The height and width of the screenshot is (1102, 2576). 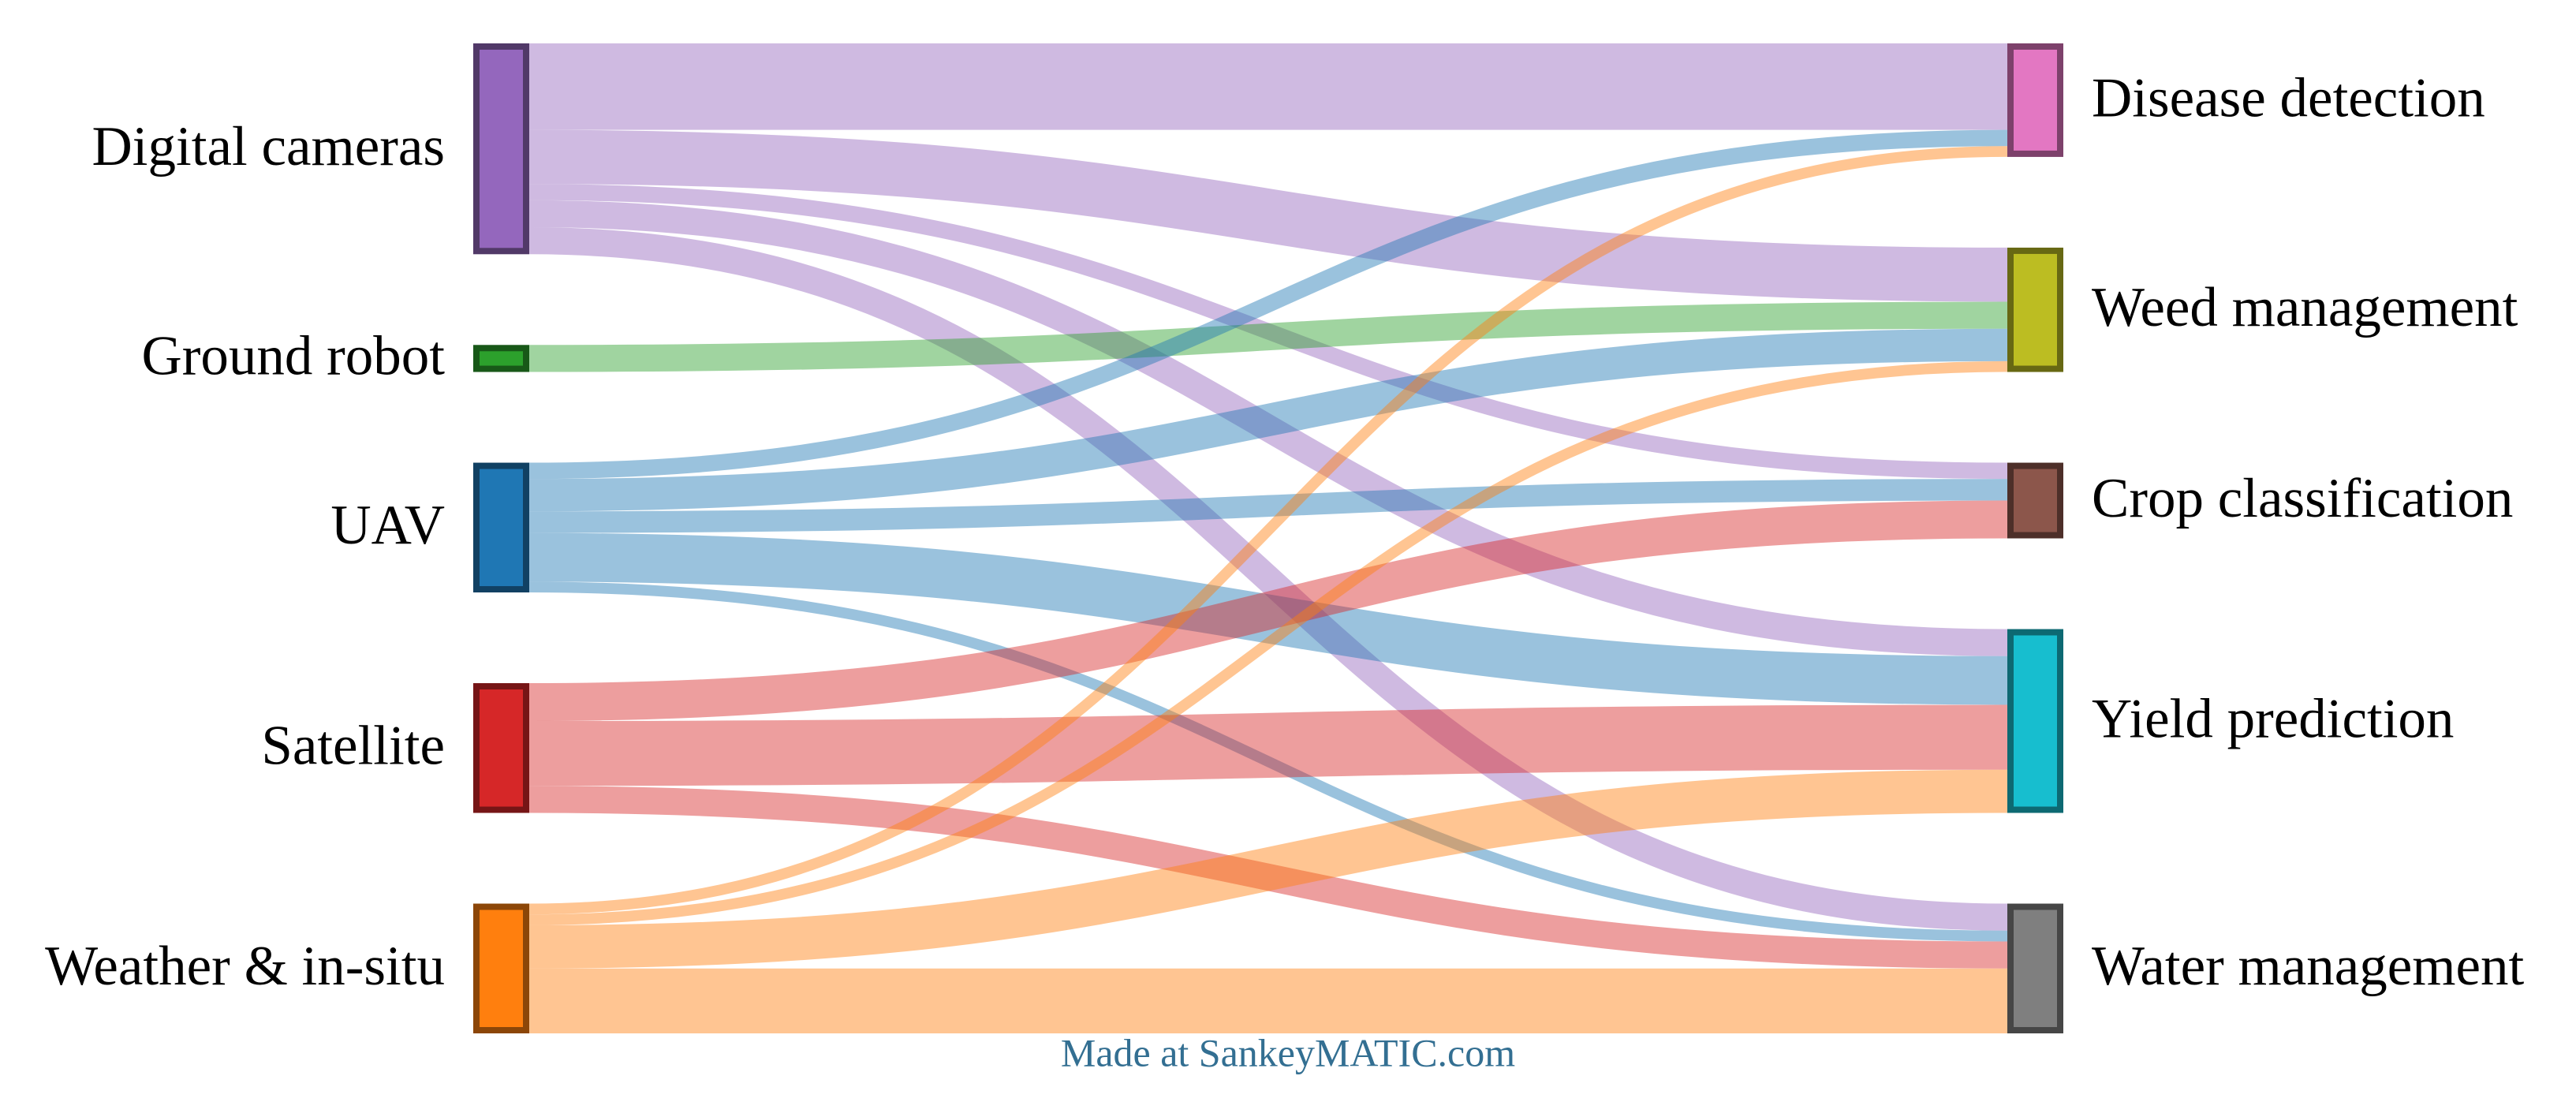 I want to click on node-label: Crop classification, so click(x=2302, y=498).